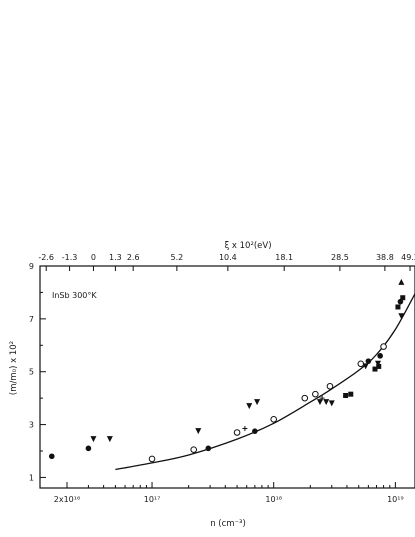  What do you see at coordinates (401, 281) in the screenshot?
I see `data-point-filled-triangle-up` at bounding box center [401, 281].